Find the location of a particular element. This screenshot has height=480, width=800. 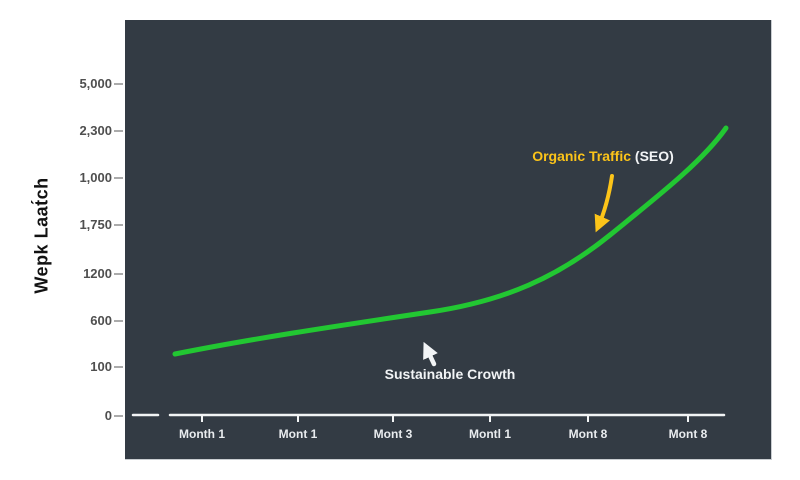

x-tick-label: Mont 1 is located at coordinates (298, 434).